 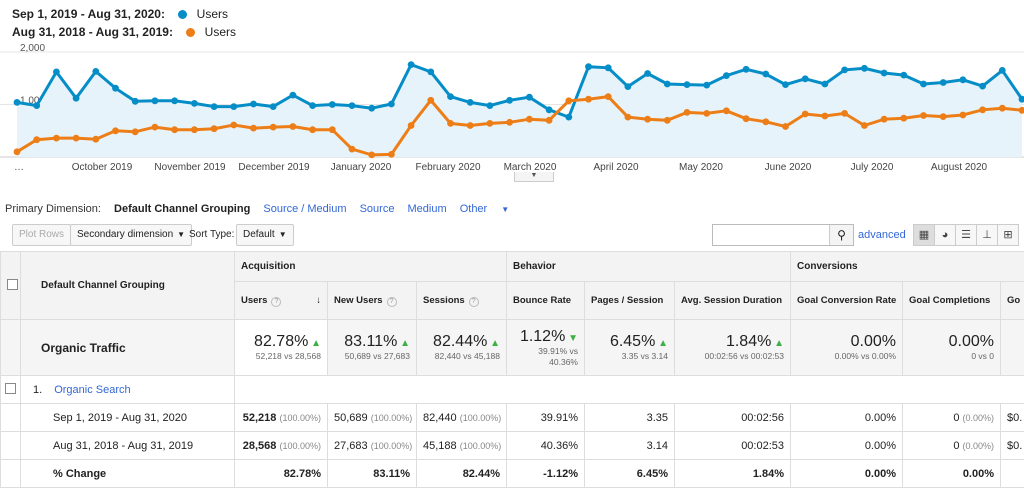 I want to click on secondary-dimension-label: Secondary dimension, so click(x=125, y=234).